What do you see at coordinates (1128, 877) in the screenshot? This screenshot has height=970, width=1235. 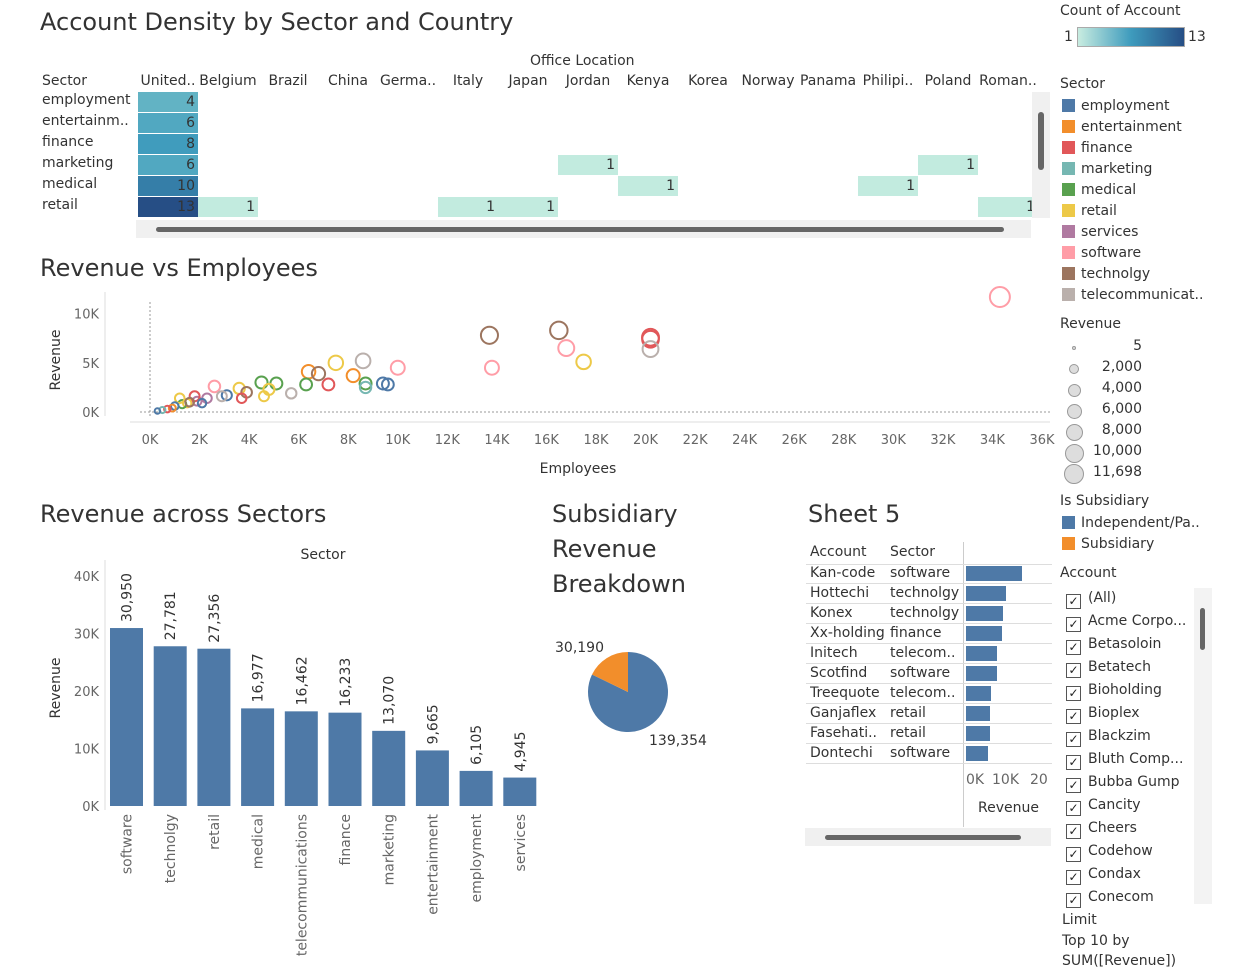 I see `account-filter-item: ✓ Condax` at bounding box center [1128, 877].